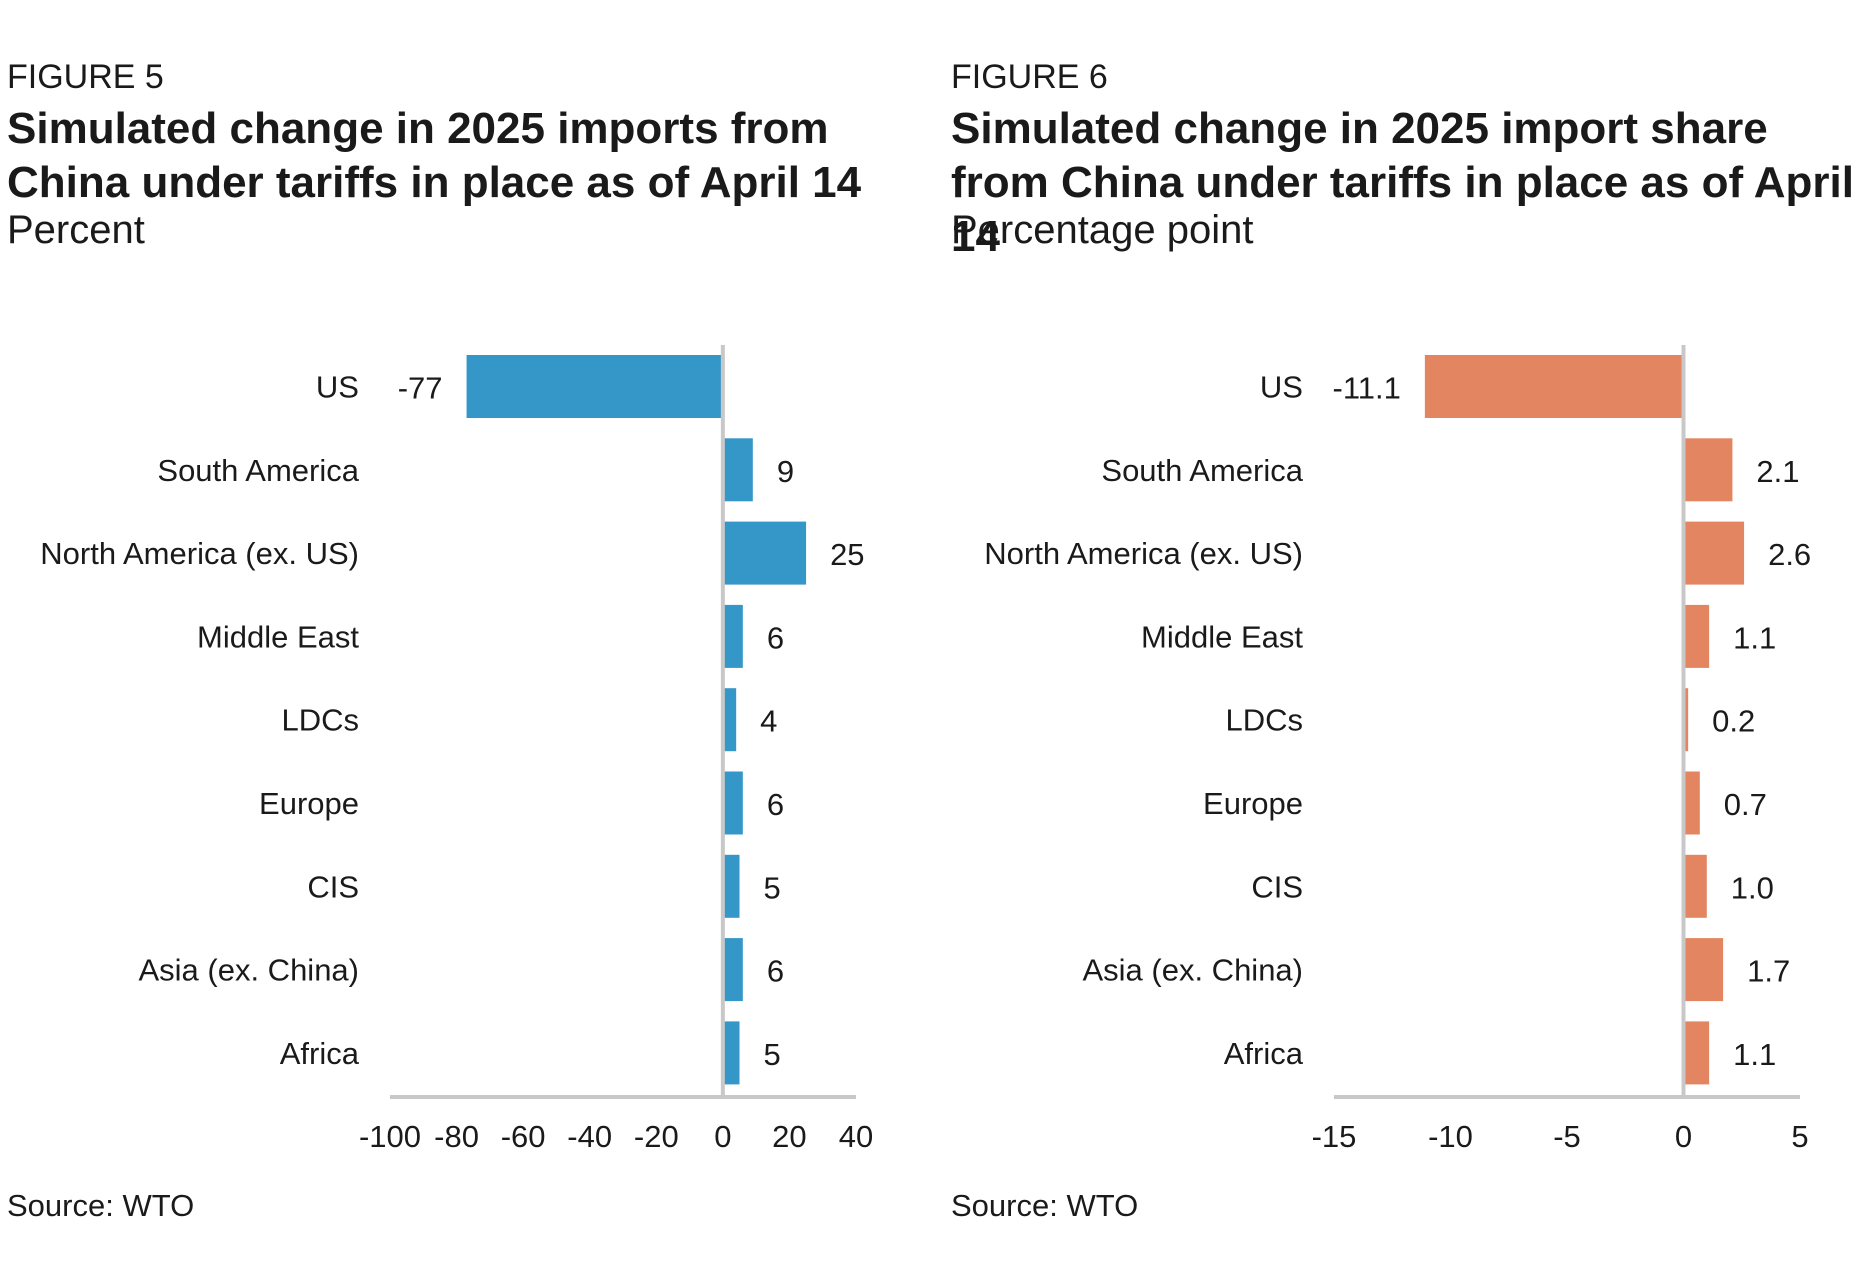 The image size is (1876, 1269). I want to click on x-tick-label: -5, so click(1567, 1136).